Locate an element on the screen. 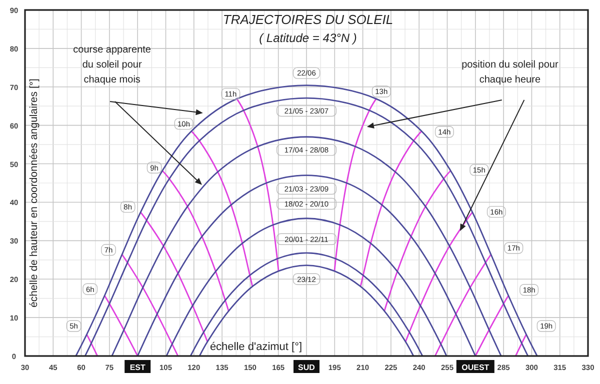 The width and height of the screenshot is (600, 384). y-axis-title: échelle de hauteur en coordonnées angulaires [°] is located at coordinates (34, 193).